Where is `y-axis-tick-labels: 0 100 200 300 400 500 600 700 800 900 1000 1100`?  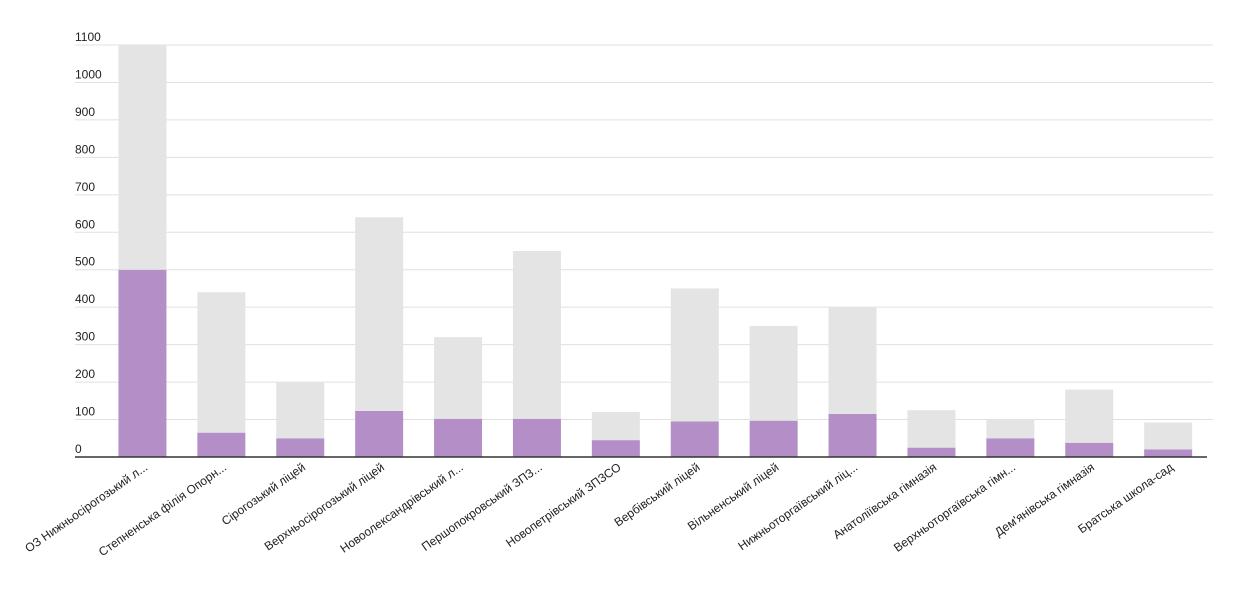
y-axis-tick-labels: 0 100 200 300 400 500 600 700 800 900 1000 1100 is located at coordinates (88, 243).